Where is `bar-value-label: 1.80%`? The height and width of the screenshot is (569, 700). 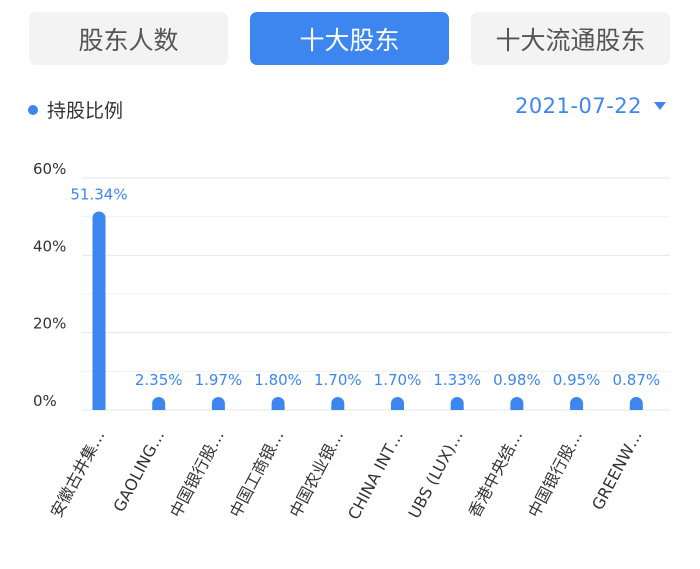
bar-value-label: 1.80% is located at coordinates (278, 380).